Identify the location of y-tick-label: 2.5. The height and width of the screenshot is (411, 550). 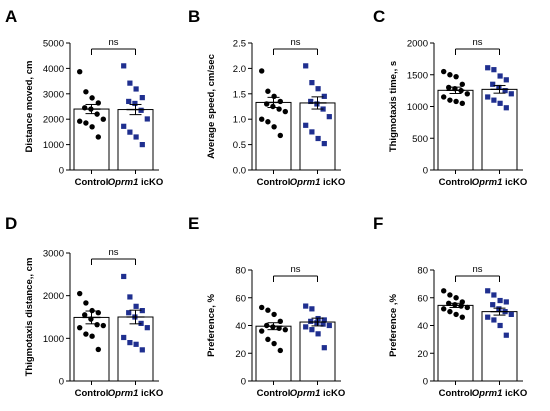
(239, 44).